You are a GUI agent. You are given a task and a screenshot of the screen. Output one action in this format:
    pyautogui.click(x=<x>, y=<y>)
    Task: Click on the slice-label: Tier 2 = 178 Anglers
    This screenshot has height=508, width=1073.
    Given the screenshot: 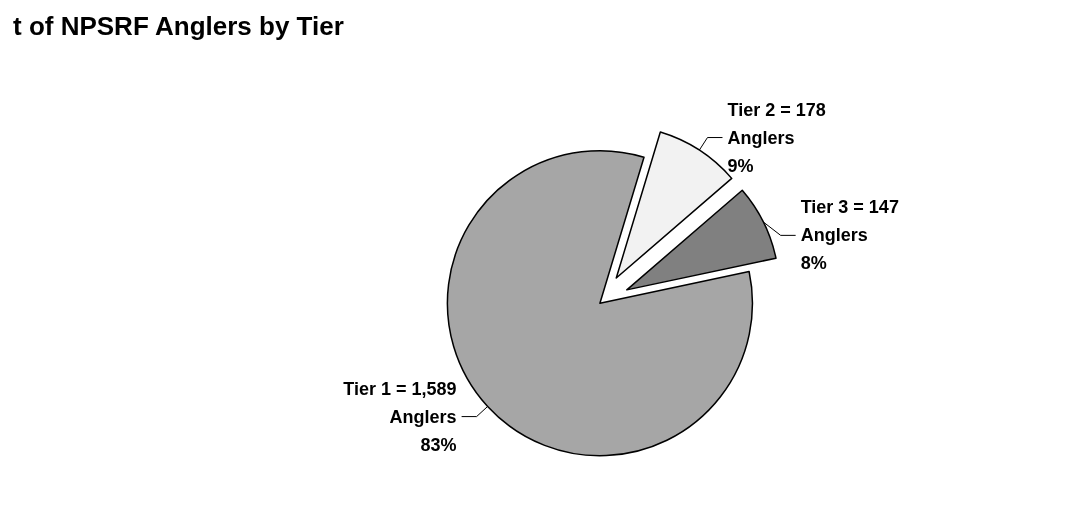 What is the action you would take?
    pyautogui.click(x=776, y=123)
    